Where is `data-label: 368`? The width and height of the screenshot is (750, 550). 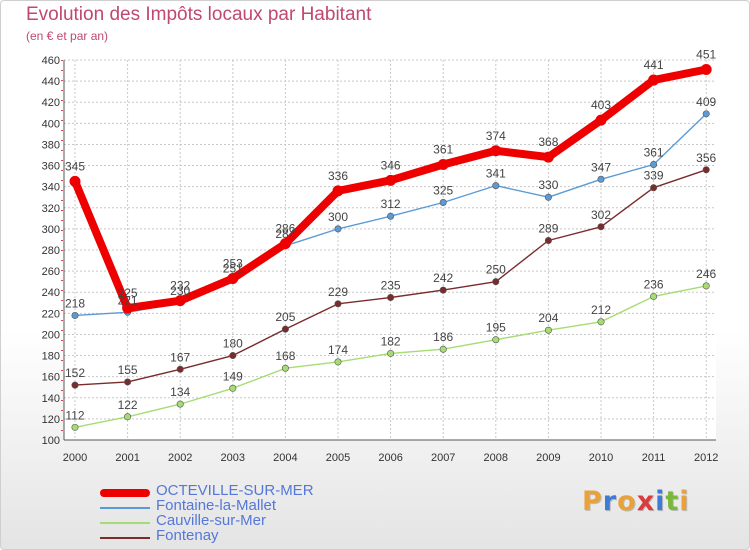
data-label: 368 is located at coordinates (548, 142).